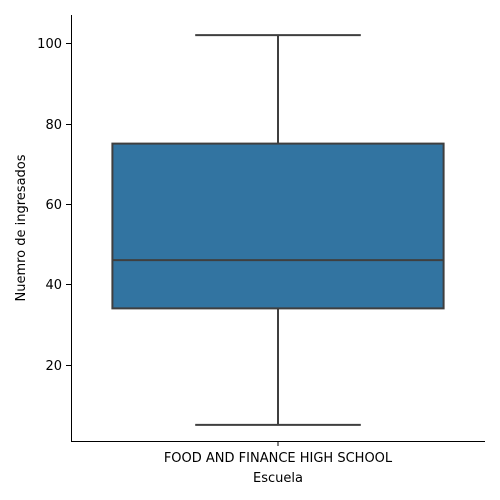 The height and width of the screenshot is (500, 500). What do you see at coordinates (278, 478) in the screenshot?
I see `x-axis-label: Escuela` at bounding box center [278, 478].